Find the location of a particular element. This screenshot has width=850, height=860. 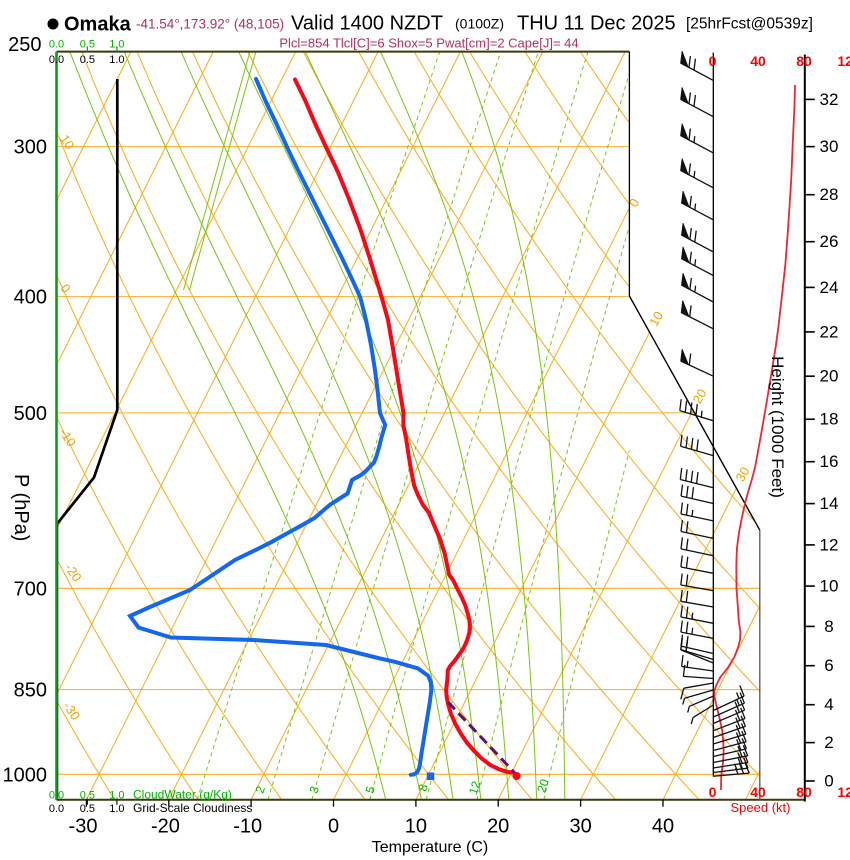

svg-text: 300 is located at coordinates (30, 148).